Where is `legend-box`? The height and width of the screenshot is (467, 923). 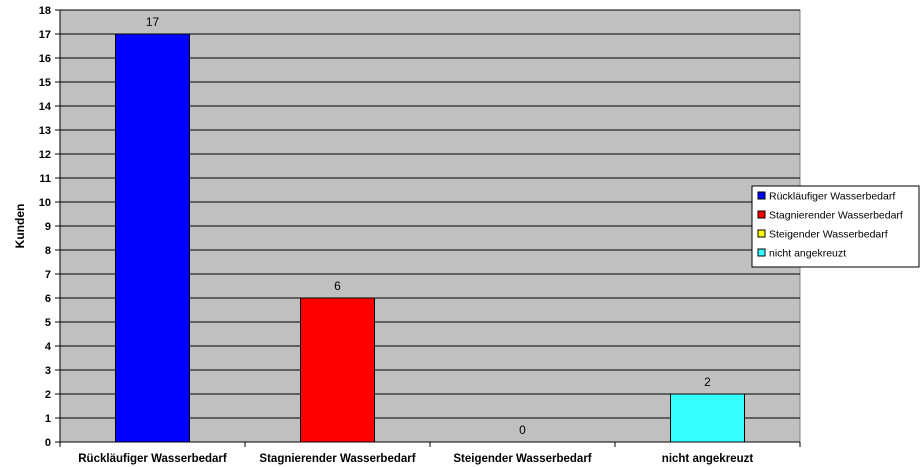 legend-box is located at coordinates (835, 226).